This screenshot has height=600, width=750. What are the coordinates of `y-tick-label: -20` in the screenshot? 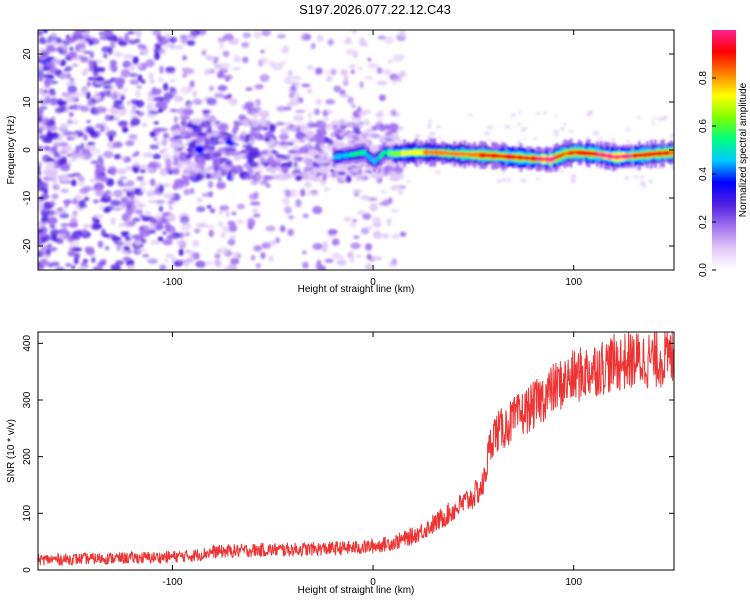 It's located at (27, 245).